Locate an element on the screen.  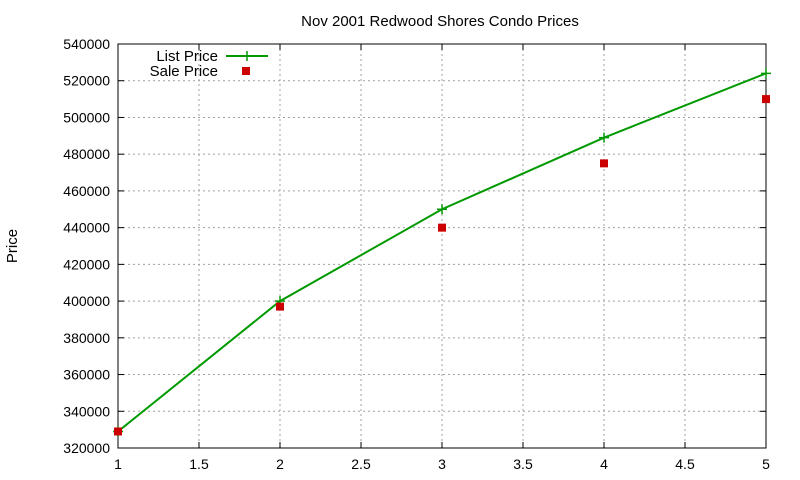
x-tick-label: 3 is located at coordinates (442, 464).